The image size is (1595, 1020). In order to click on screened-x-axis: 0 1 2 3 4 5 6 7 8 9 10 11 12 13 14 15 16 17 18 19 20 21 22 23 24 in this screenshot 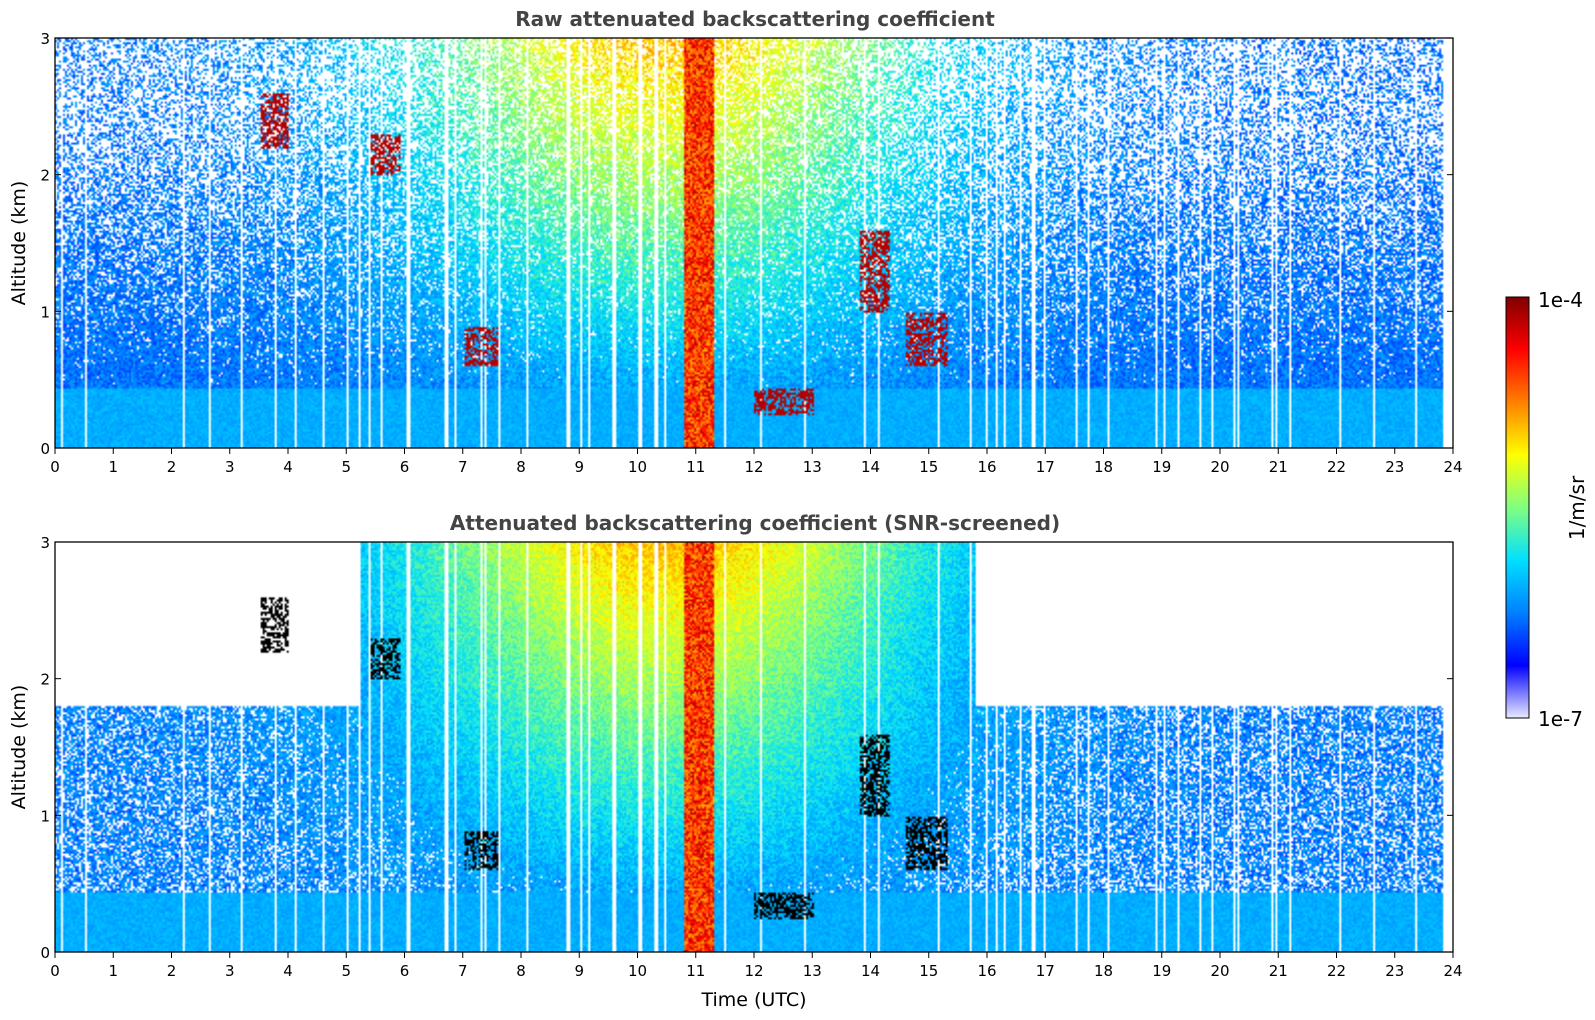, I will do `click(756, 966)`.